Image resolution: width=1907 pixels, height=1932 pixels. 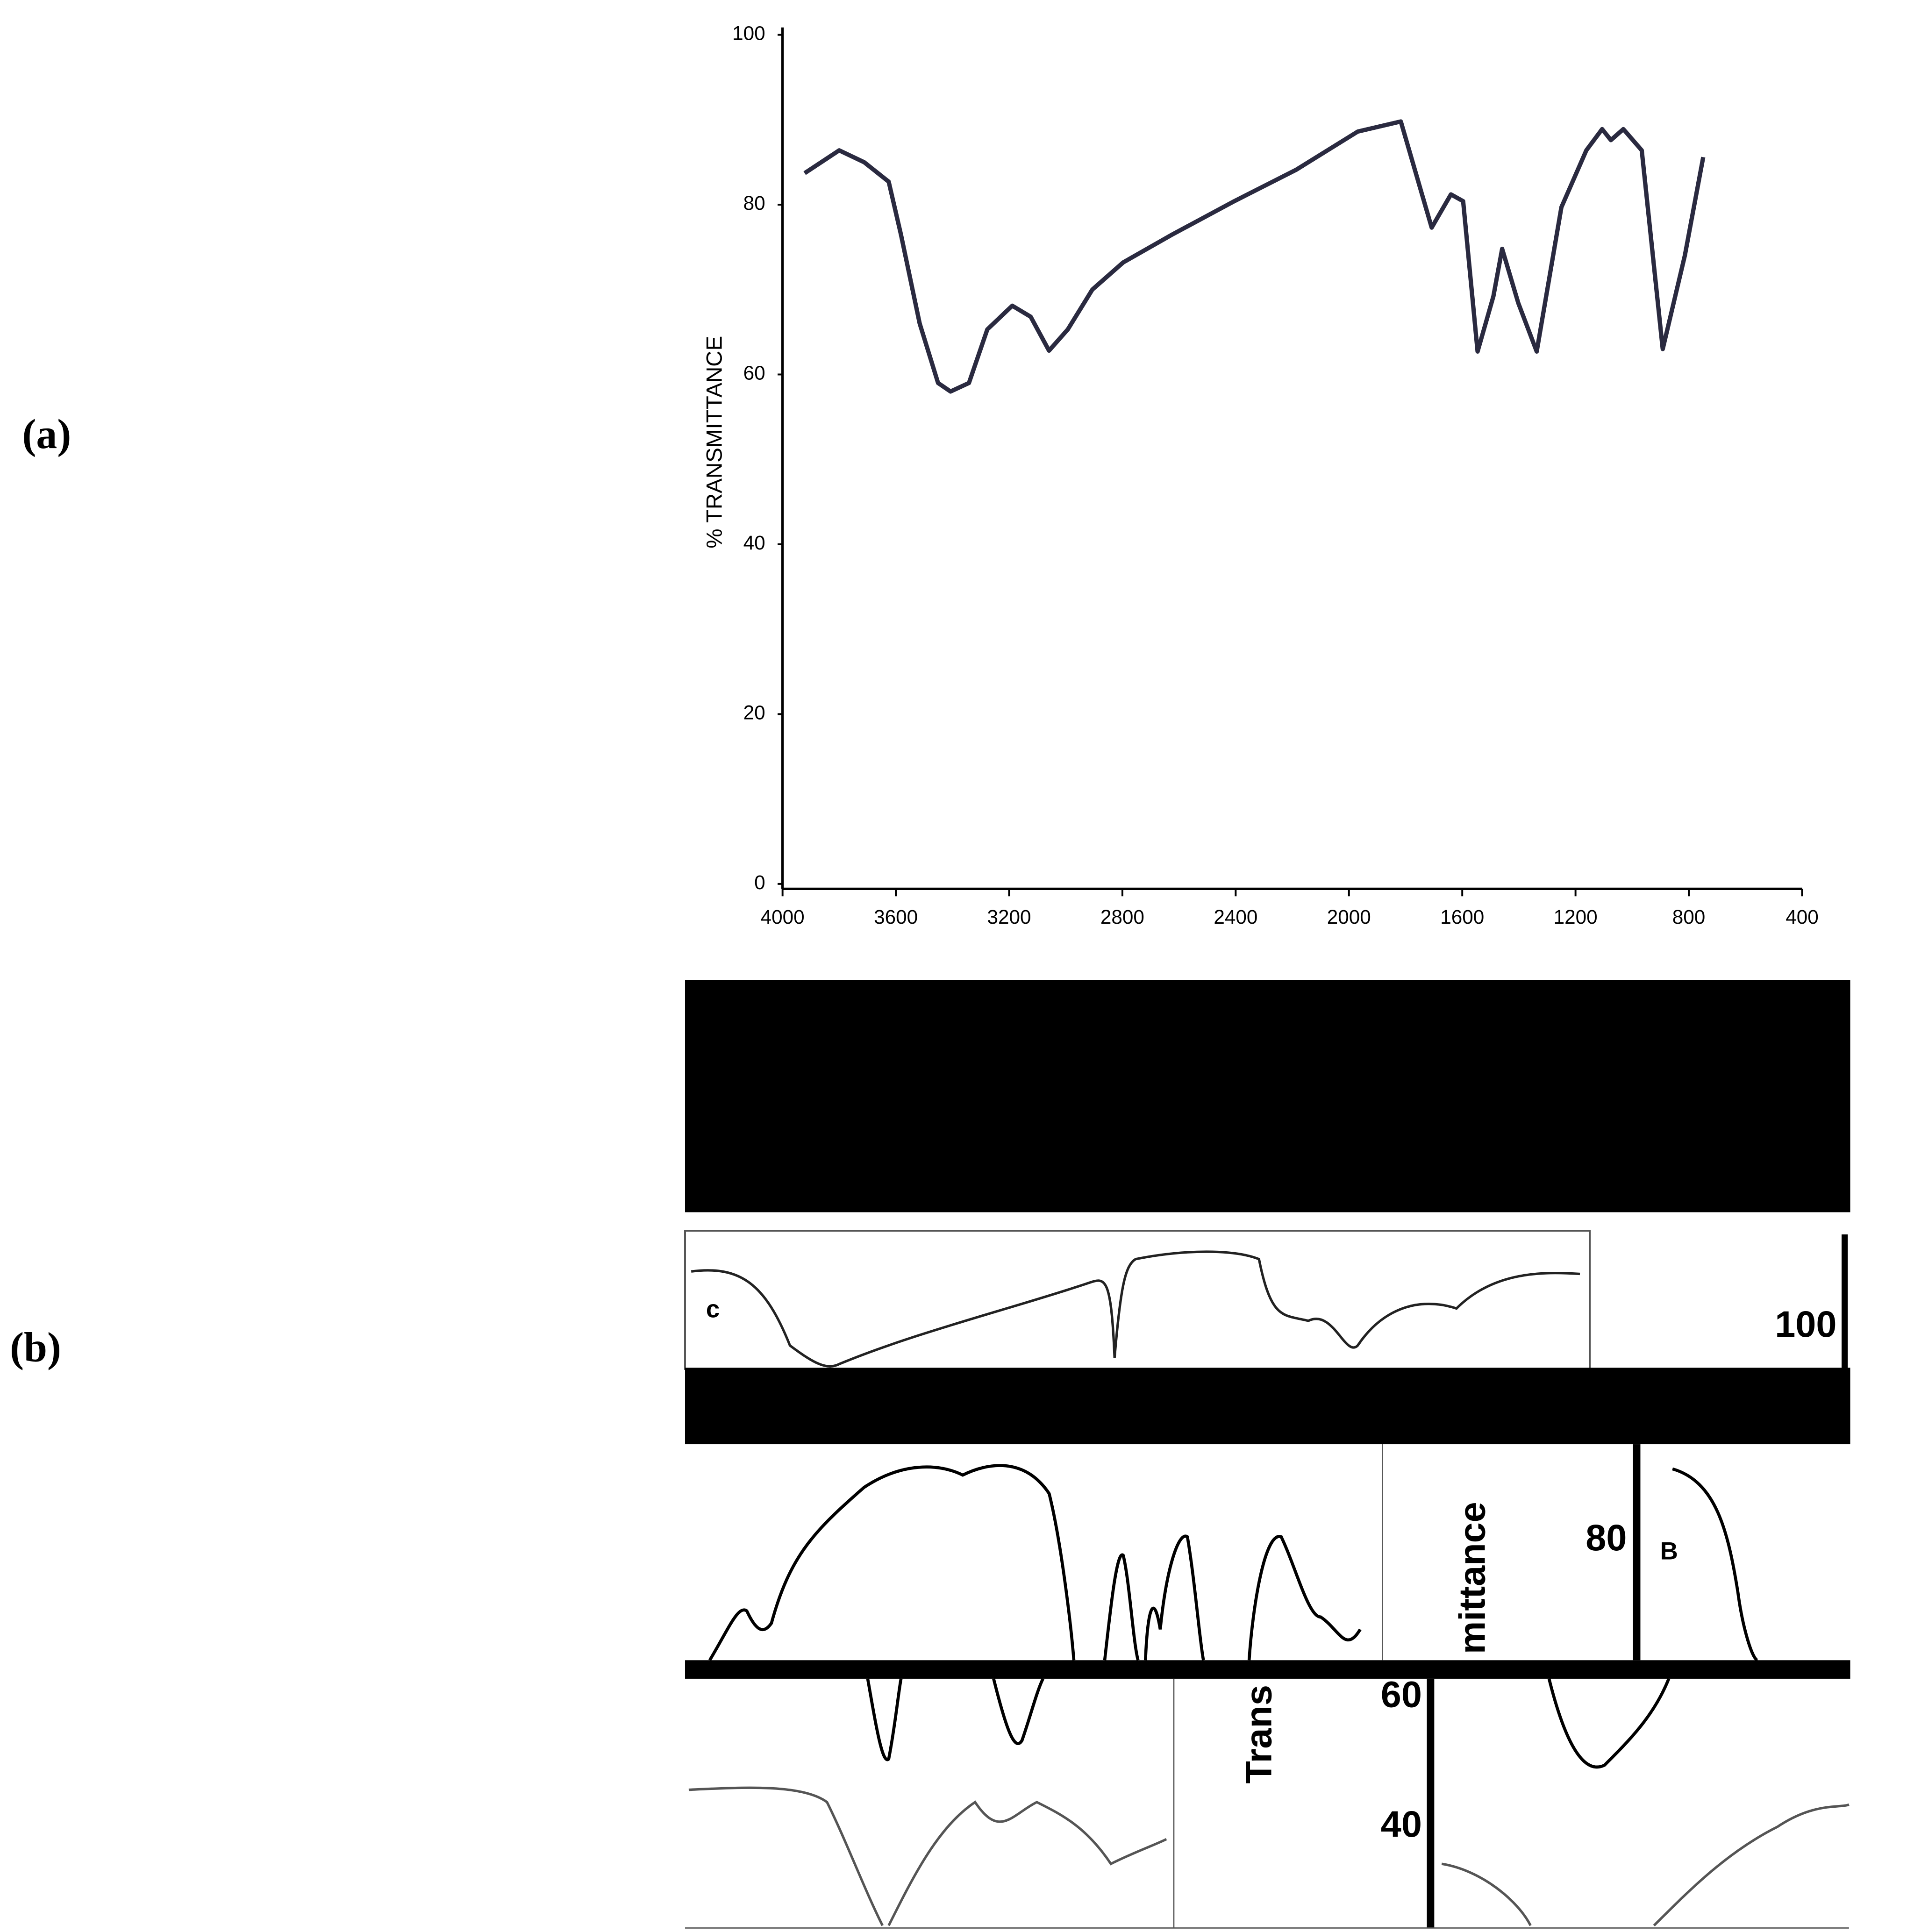 I want to click on fragment-text: Trans, so click(x=1258, y=1734).